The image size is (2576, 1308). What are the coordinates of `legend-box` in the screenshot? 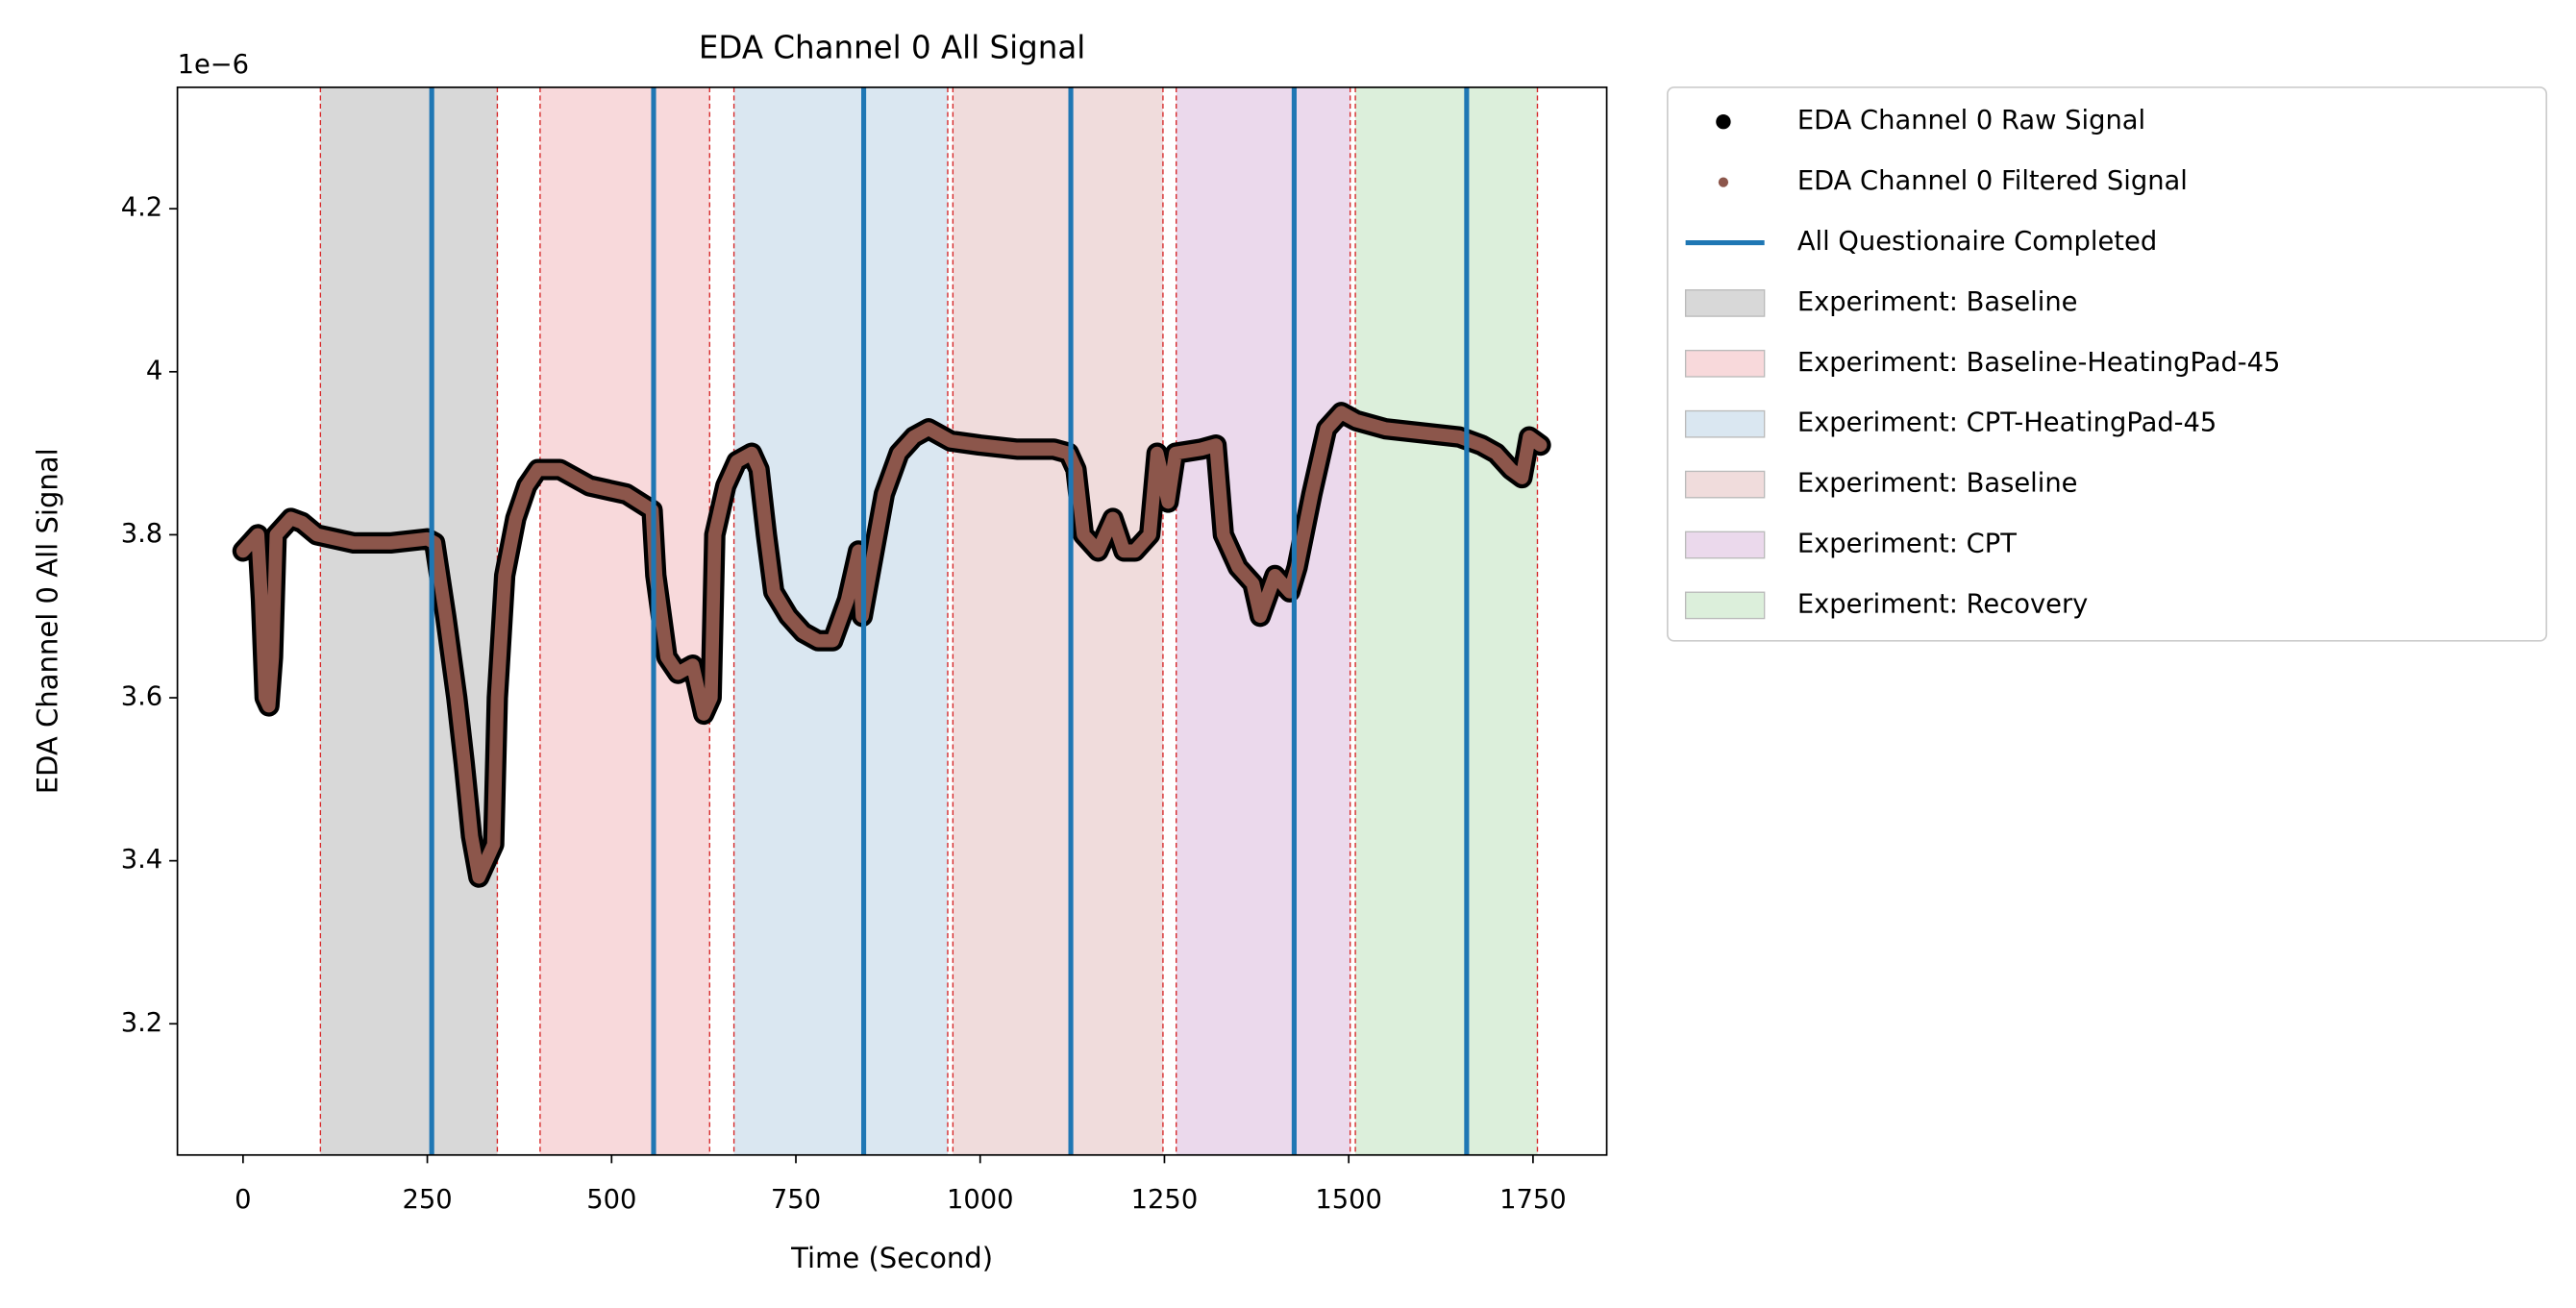 It's located at (2107, 364).